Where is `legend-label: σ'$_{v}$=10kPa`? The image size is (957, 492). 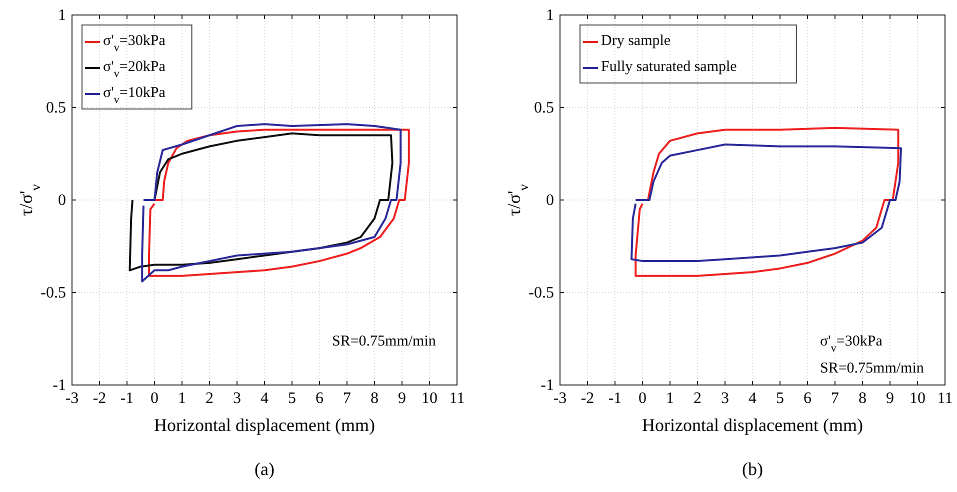 legend-label: σ'$_{v}$=10kPa is located at coordinates (134, 95).